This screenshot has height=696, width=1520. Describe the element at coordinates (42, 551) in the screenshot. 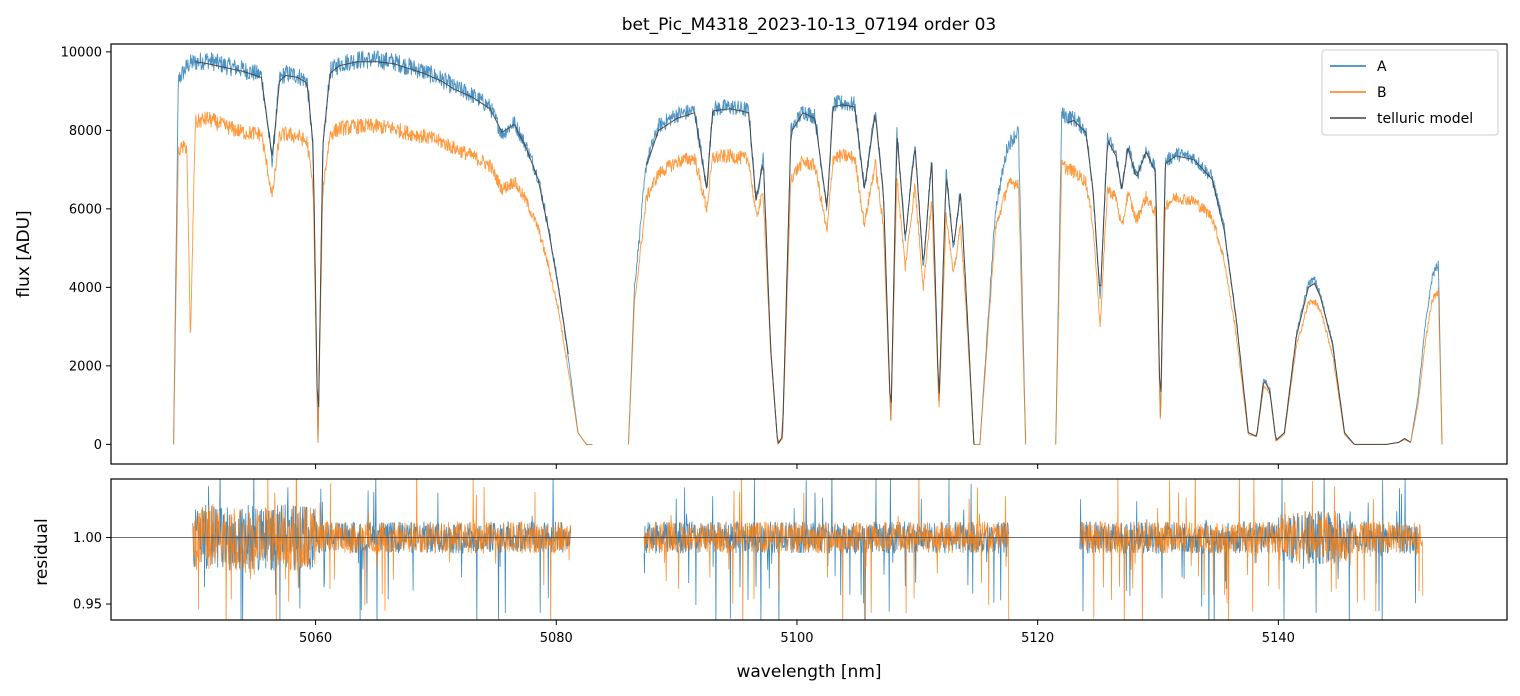

I see `residual-y-axis-label: residual` at that location.